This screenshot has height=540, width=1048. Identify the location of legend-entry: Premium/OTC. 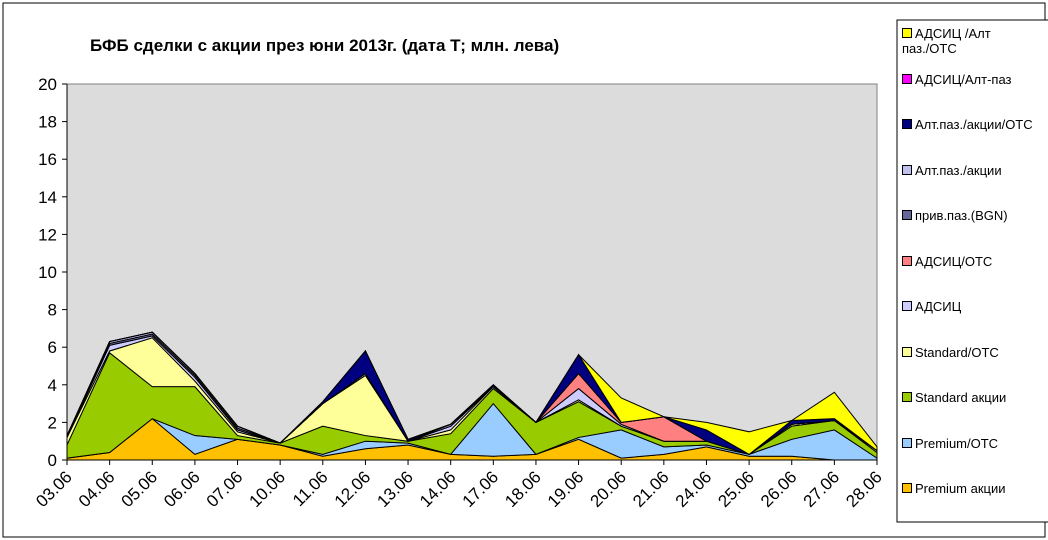
(972, 443).